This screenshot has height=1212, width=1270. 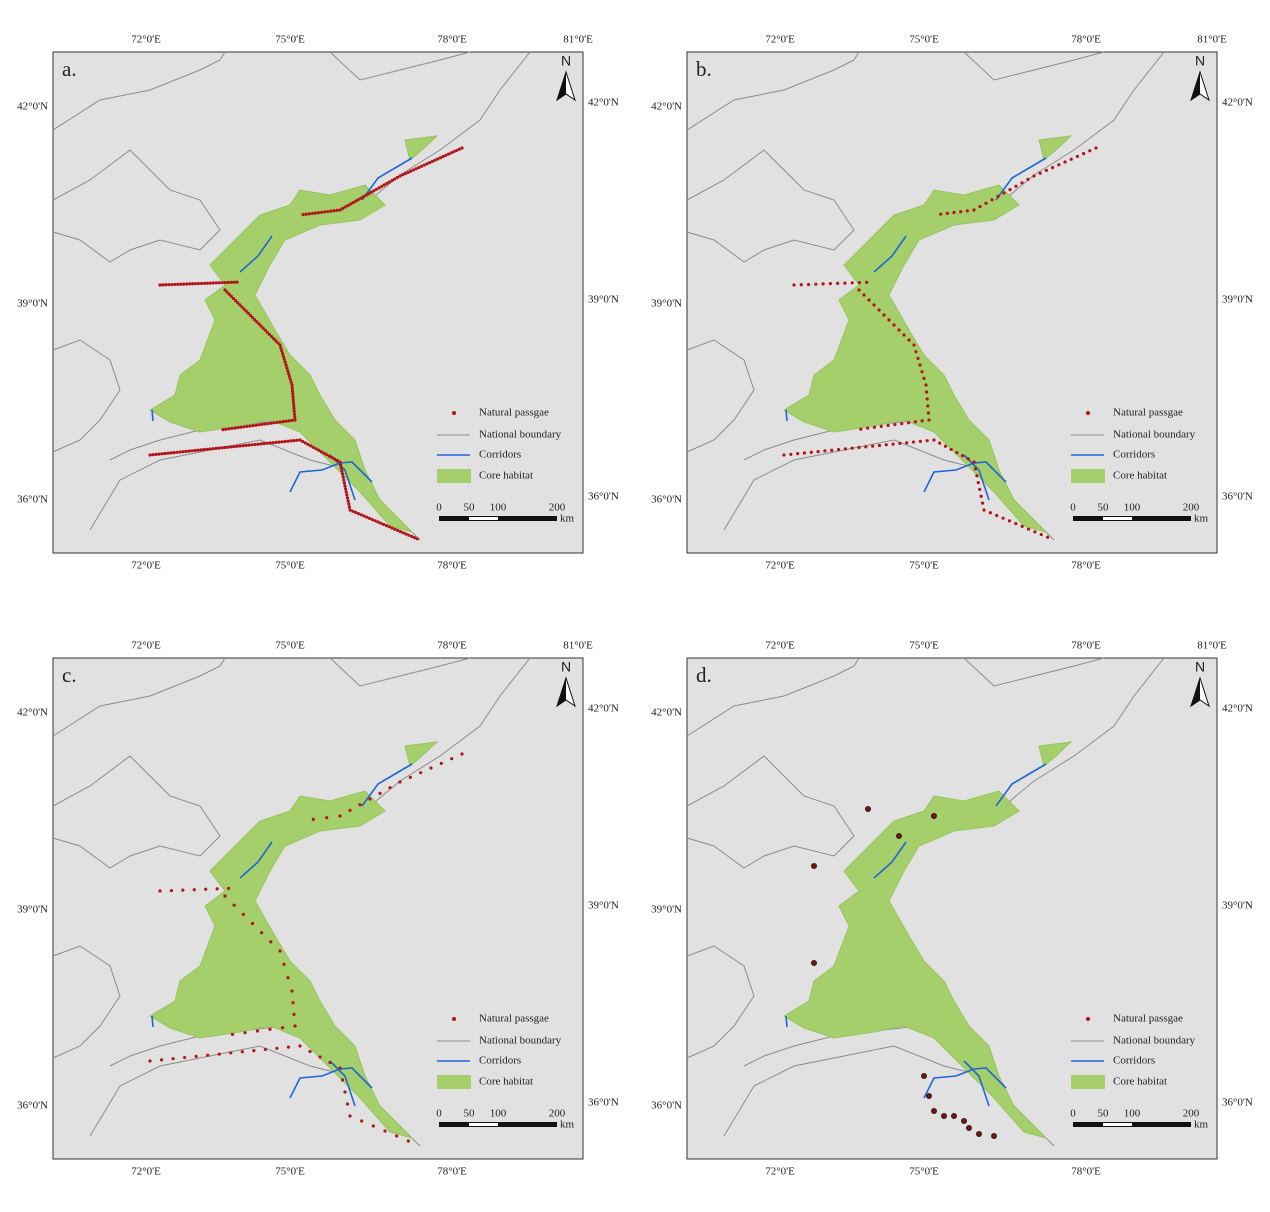 I want to click on longitude-label: 78°0'E, so click(x=1086, y=646).